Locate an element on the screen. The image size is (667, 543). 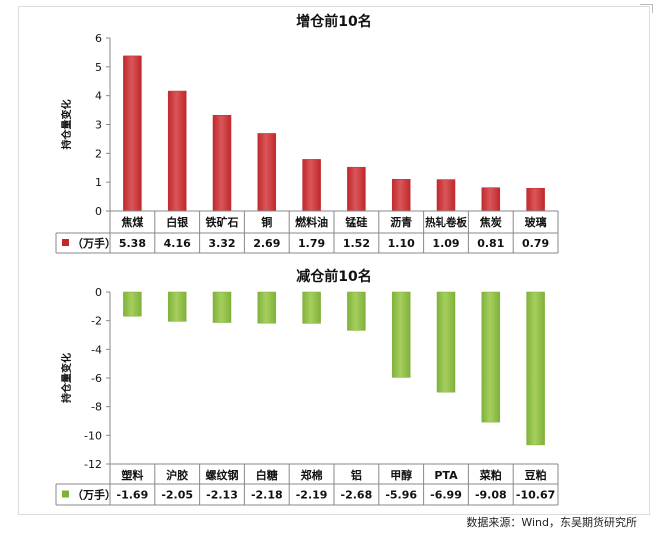
y-tick-label: 2 is located at coordinates (98, 153).